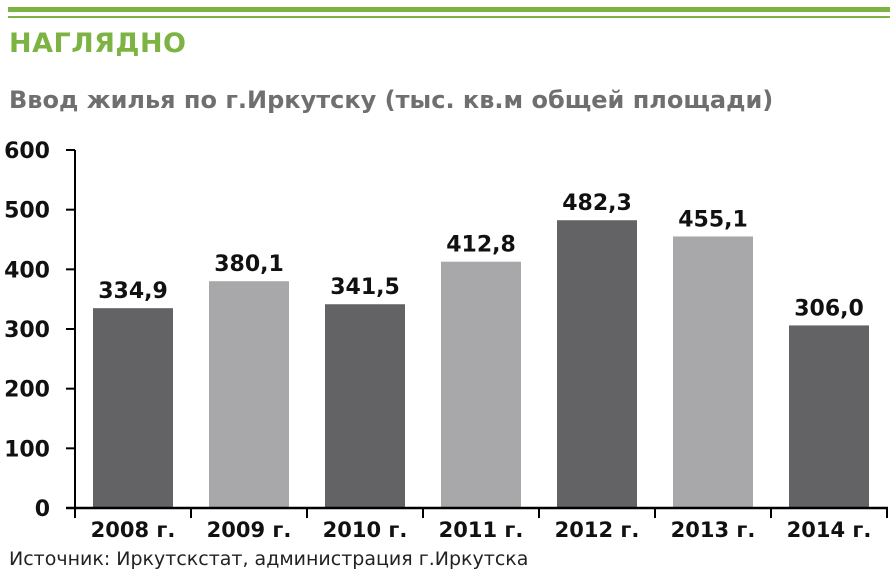 Image resolution: width=890 pixels, height=581 pixels. I want to click on x-tick-label-4: 2011 г., so click(481, 530).